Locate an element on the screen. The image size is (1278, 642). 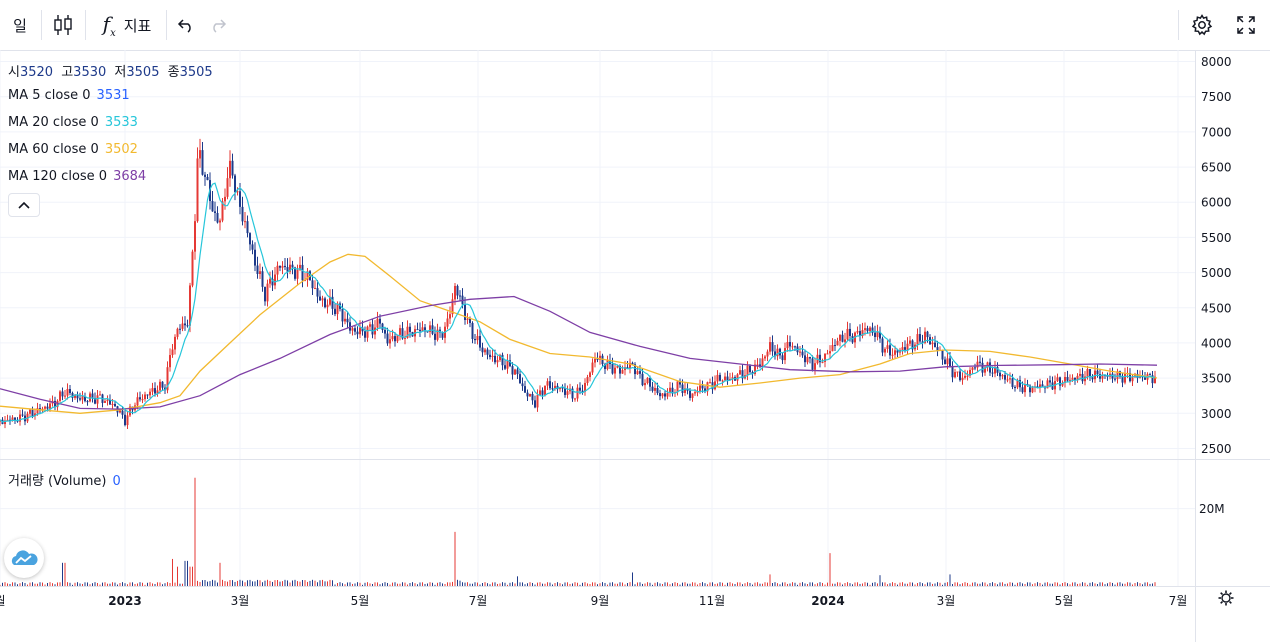
settings-button is located at coordinates (1202, 25).